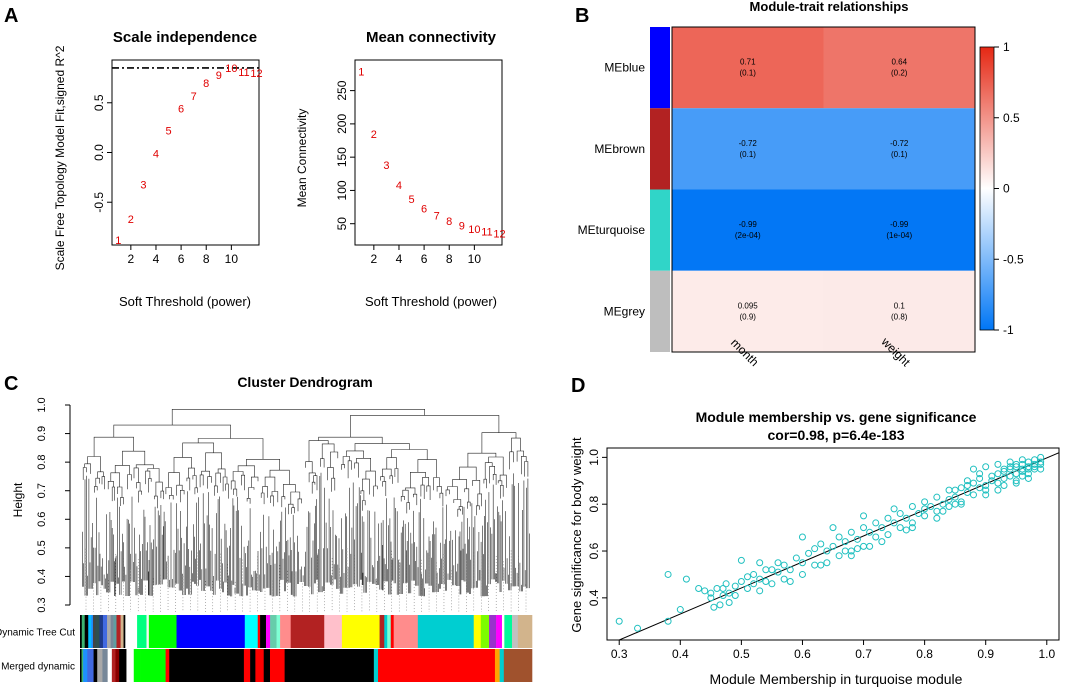  What do you see at coordinates (42, 490) in the screenshot?
I see `y-tick-label: 0.7` at bounding box center [42, 490].